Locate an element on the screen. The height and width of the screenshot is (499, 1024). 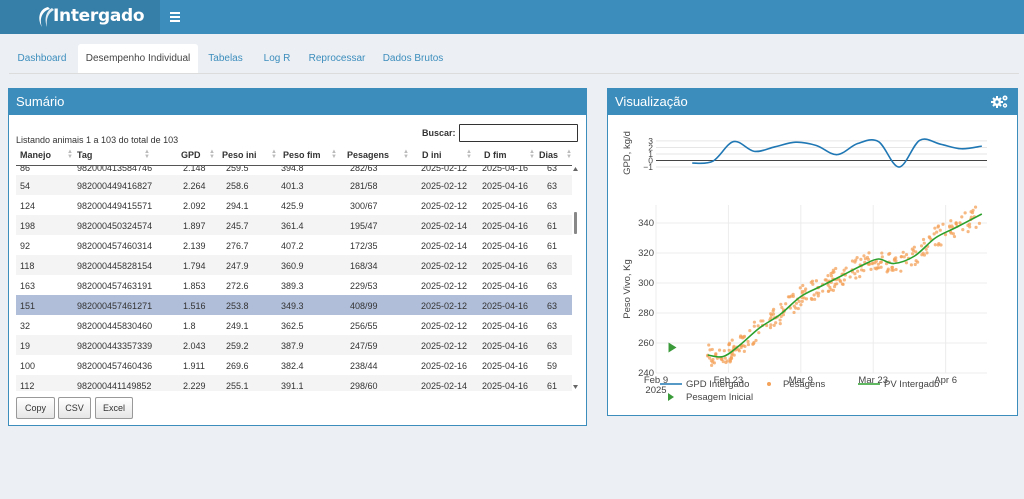
scrollbar-thumb is located at coordinates (575, 223).